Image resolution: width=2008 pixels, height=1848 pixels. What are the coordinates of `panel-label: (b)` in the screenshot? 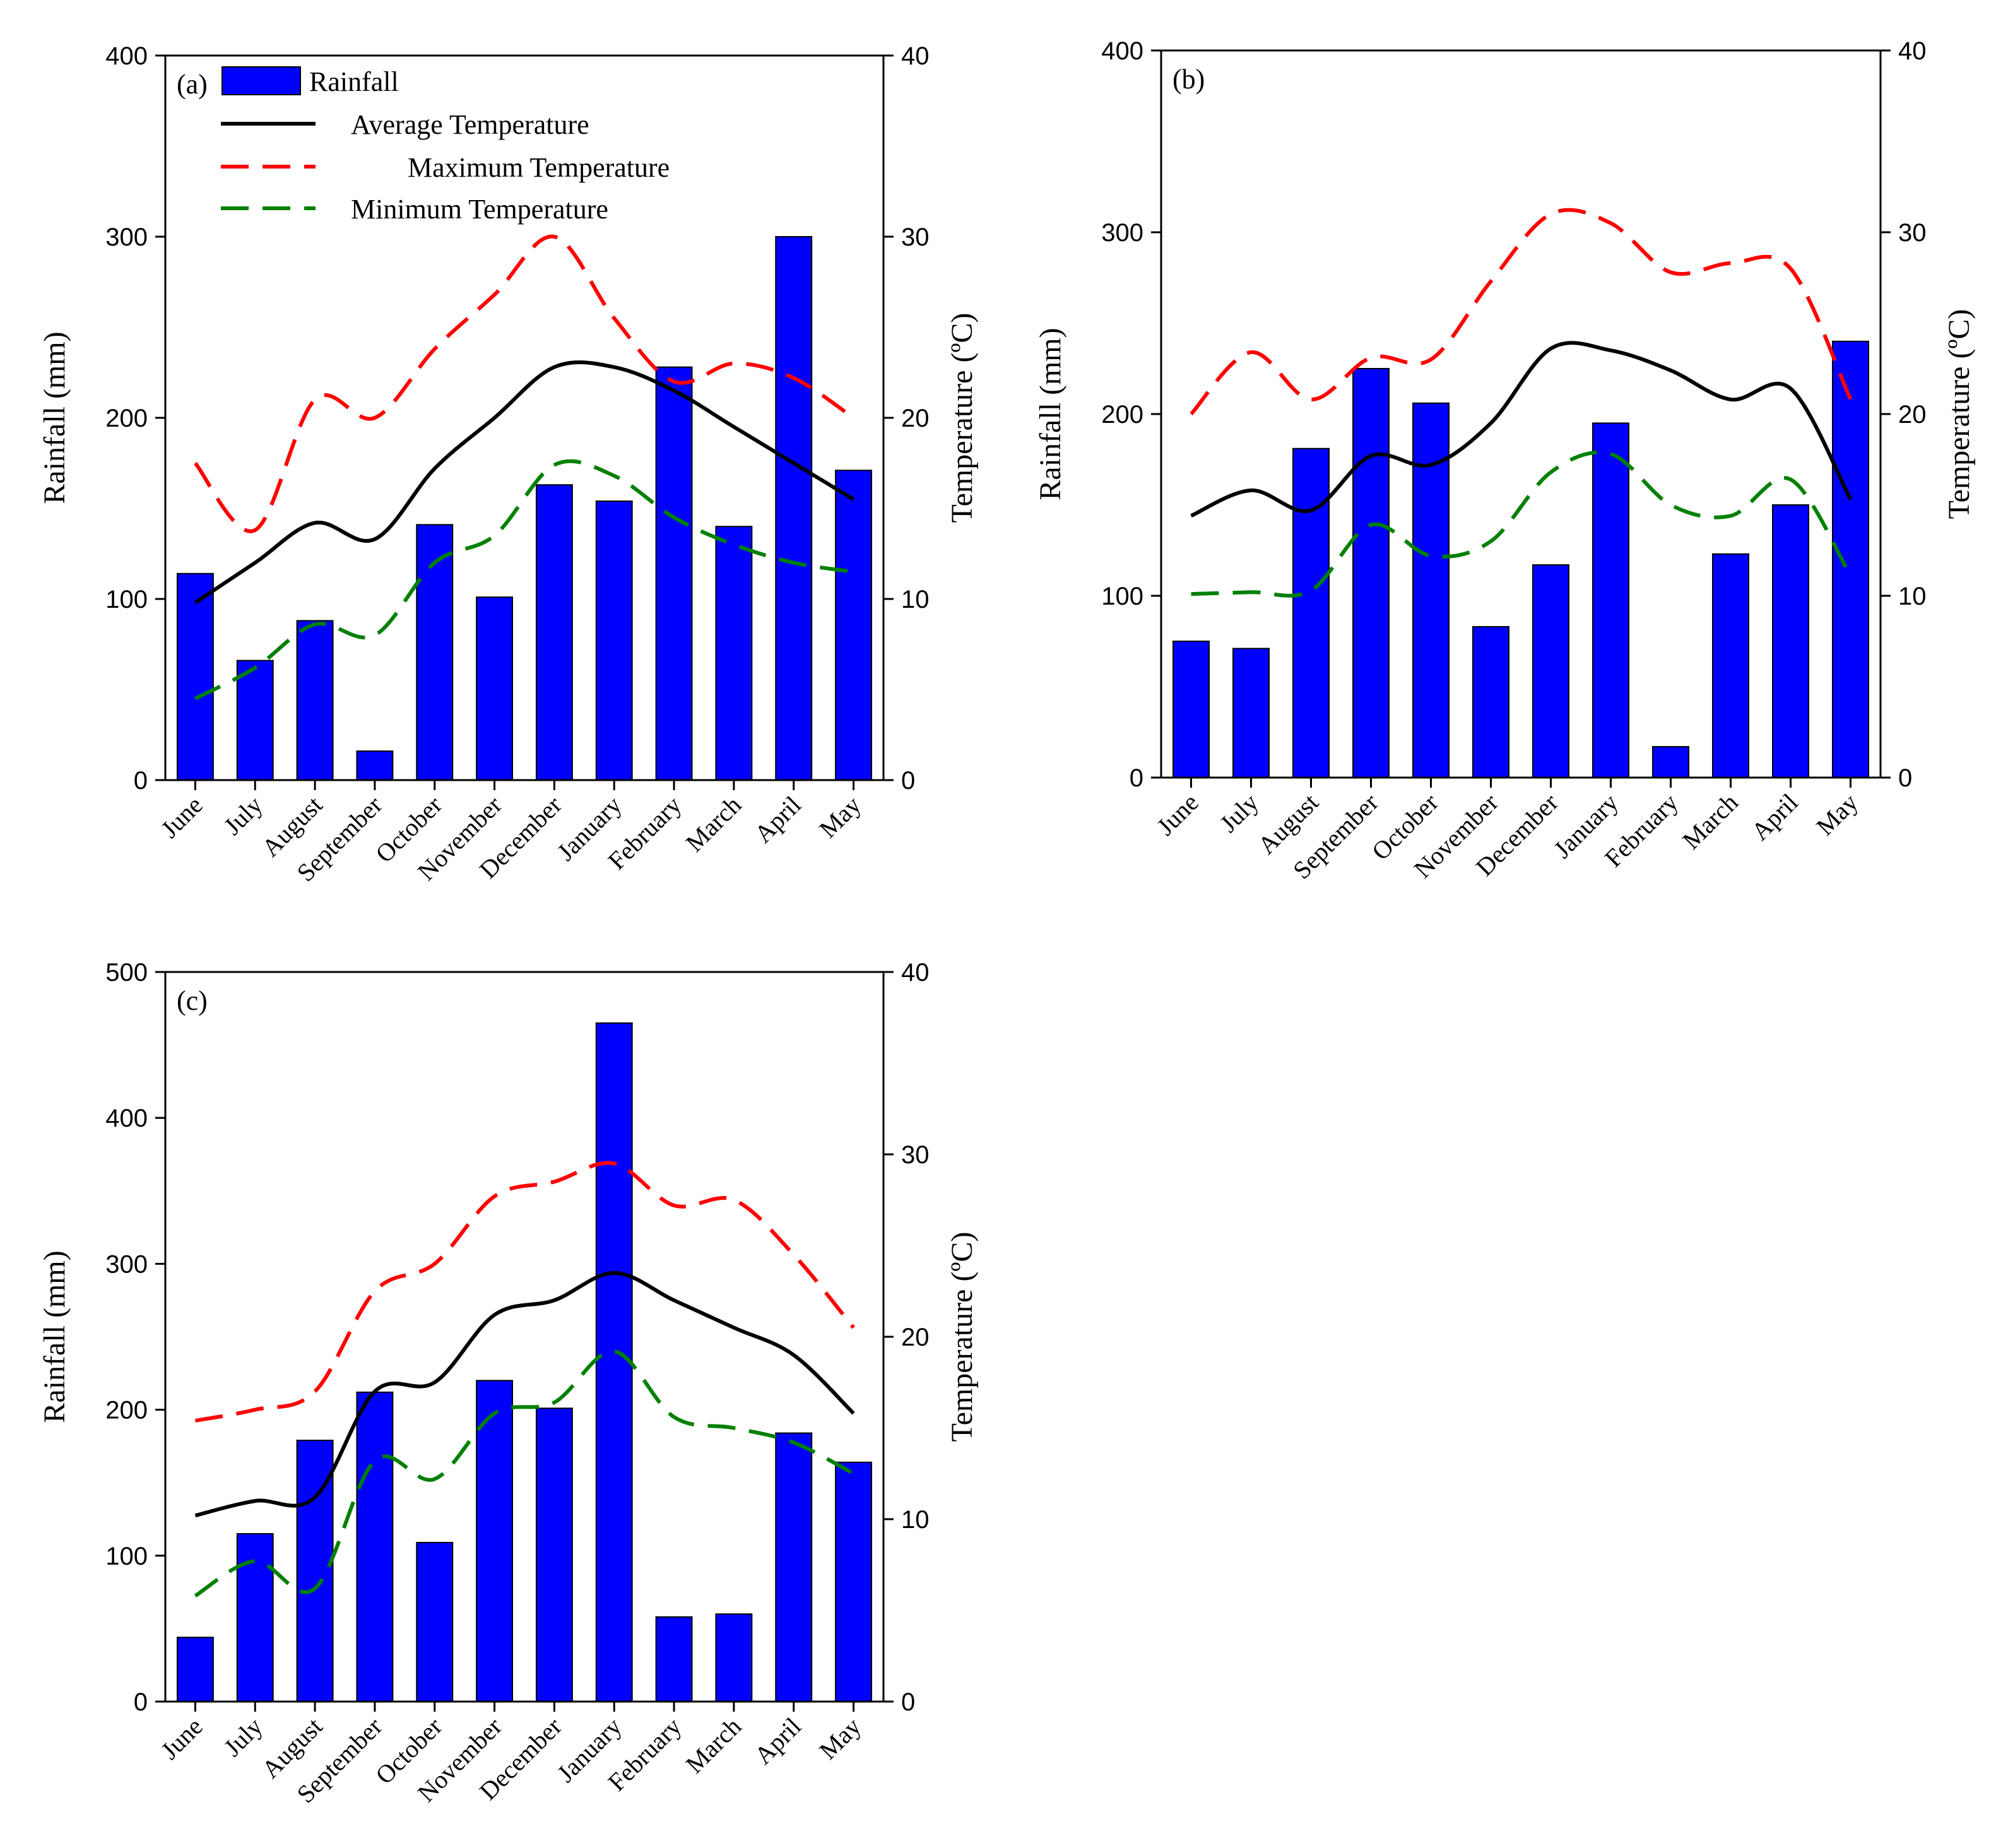 It's located at (1188, 80).